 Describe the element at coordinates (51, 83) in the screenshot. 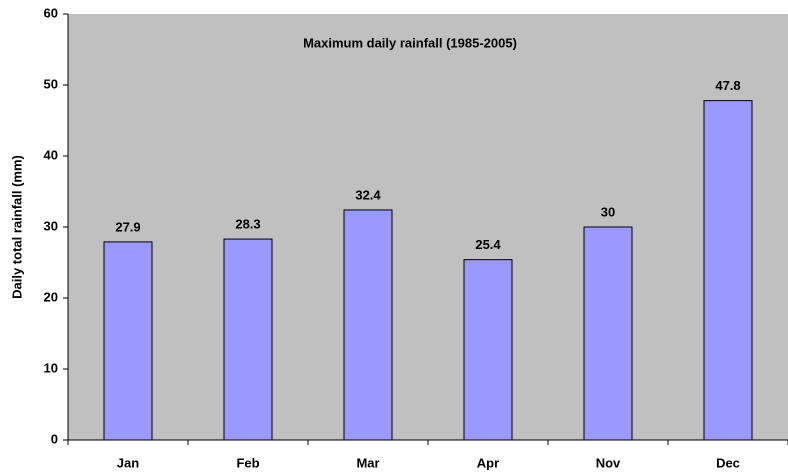

I see `y-tick-label: 50` at that location.